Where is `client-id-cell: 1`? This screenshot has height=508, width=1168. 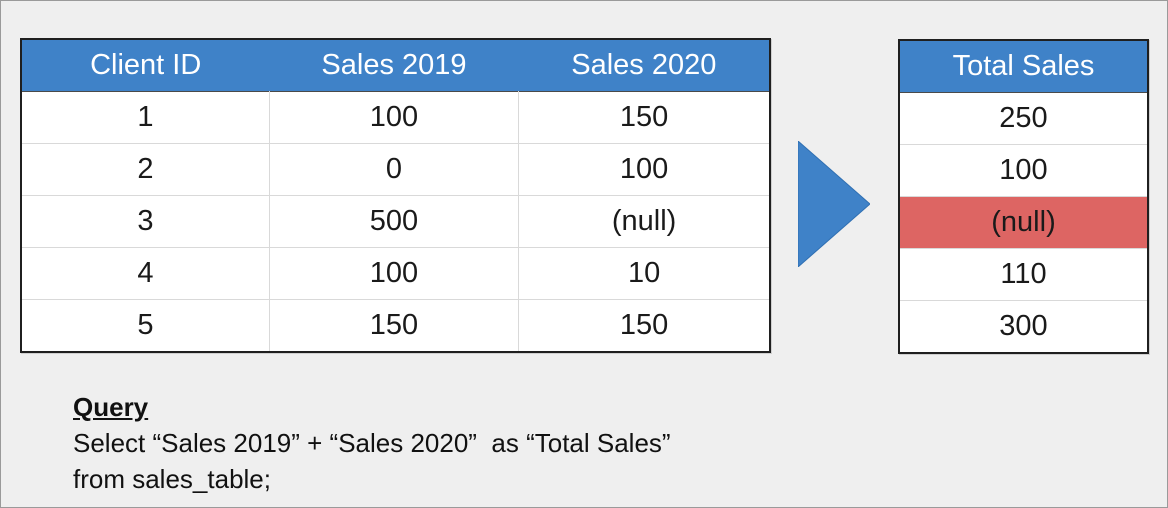 client-id-cell: 1 is located at coordinates (145, 117).